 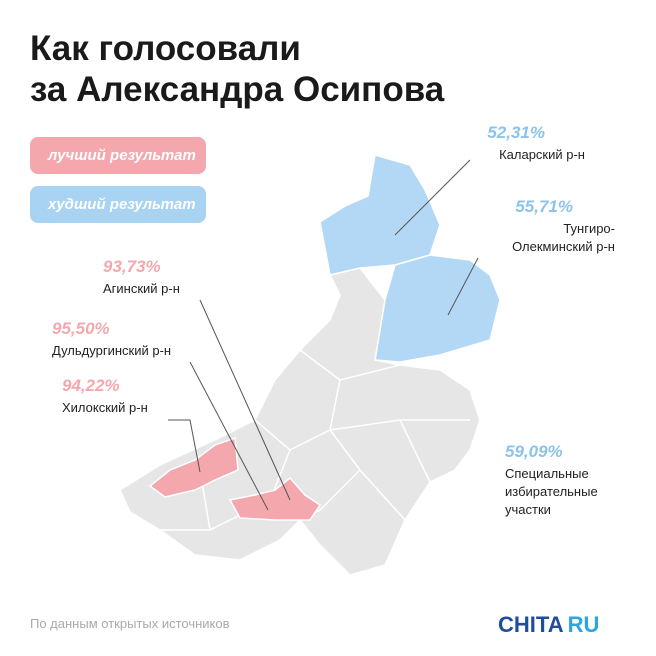 I want to click on title-line: за Александра Осипова, so click(x=237, y=89).